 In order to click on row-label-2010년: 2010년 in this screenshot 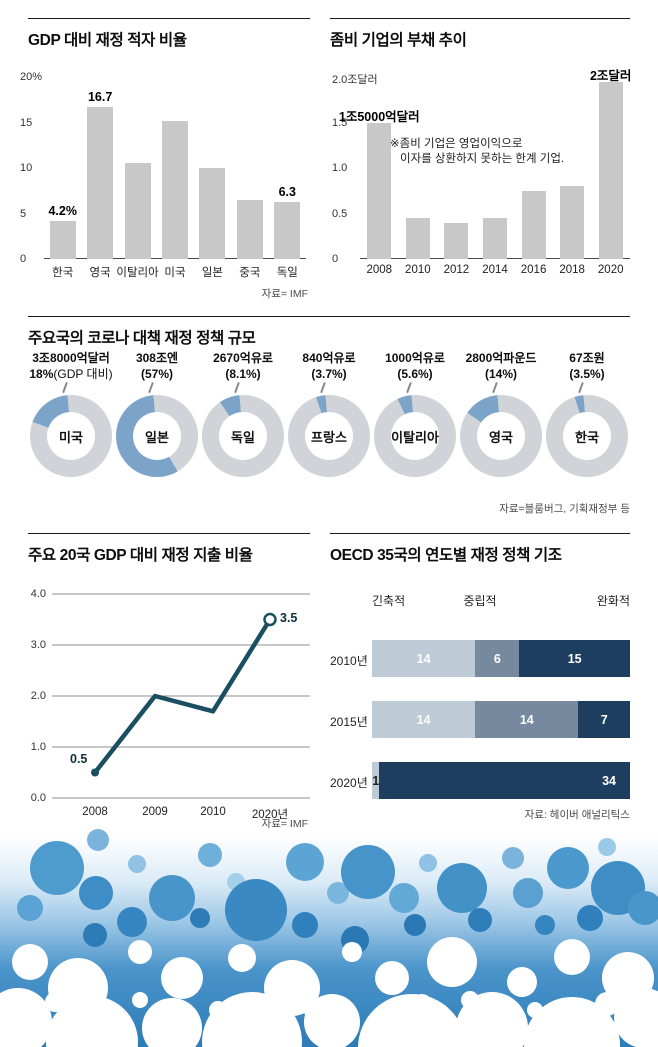, I will do `click(349, 661)`.